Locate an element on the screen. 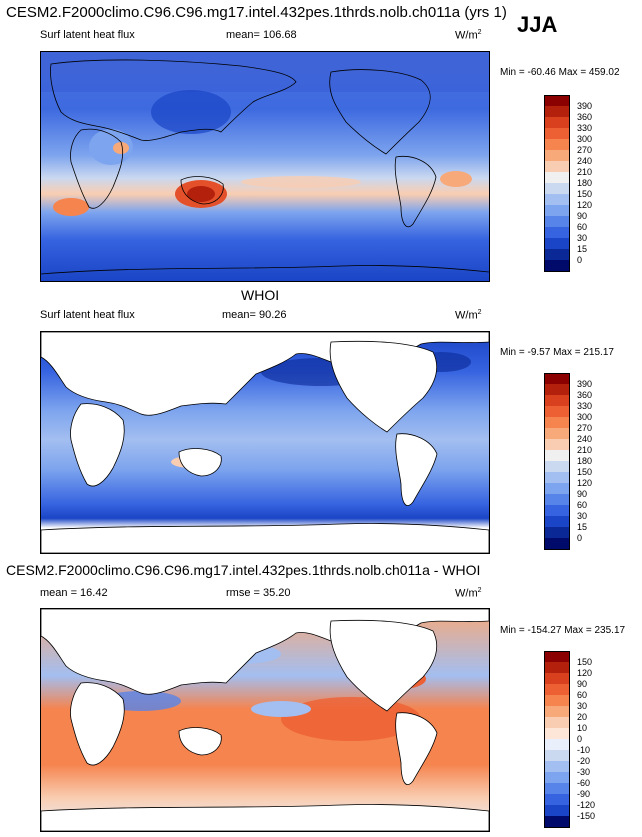 This screenshot has width=642, height=837. obs-land-antarctica is located at coordinates (265, 538).